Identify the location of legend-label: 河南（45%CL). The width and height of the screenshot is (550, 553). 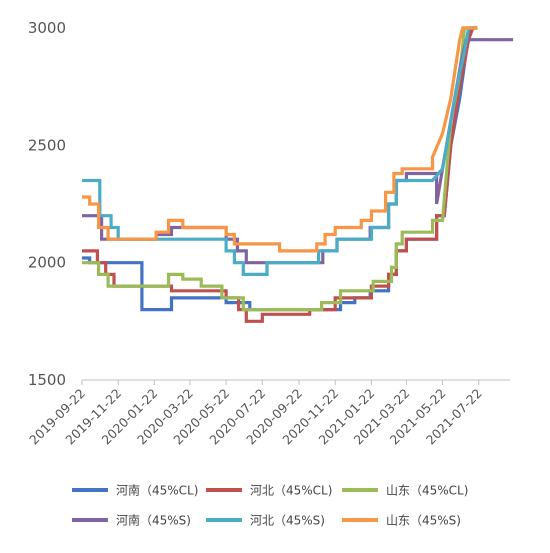
(157, 490).